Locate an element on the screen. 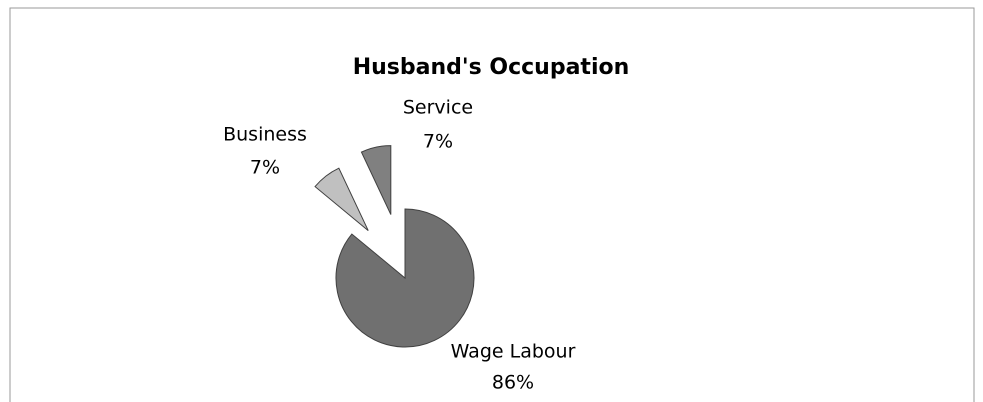 The image size is (983, 402). chart-title: Husband's Occupation is located at coordinates (491, 67).